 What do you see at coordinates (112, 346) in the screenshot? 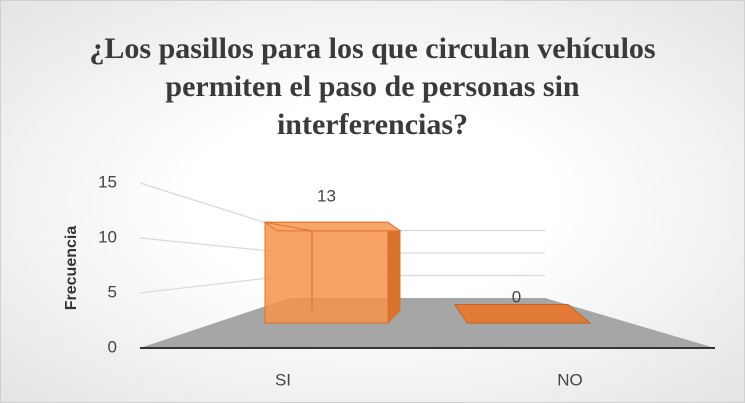
I see `y-tick-label: 0` at bounding box center [112, 346].